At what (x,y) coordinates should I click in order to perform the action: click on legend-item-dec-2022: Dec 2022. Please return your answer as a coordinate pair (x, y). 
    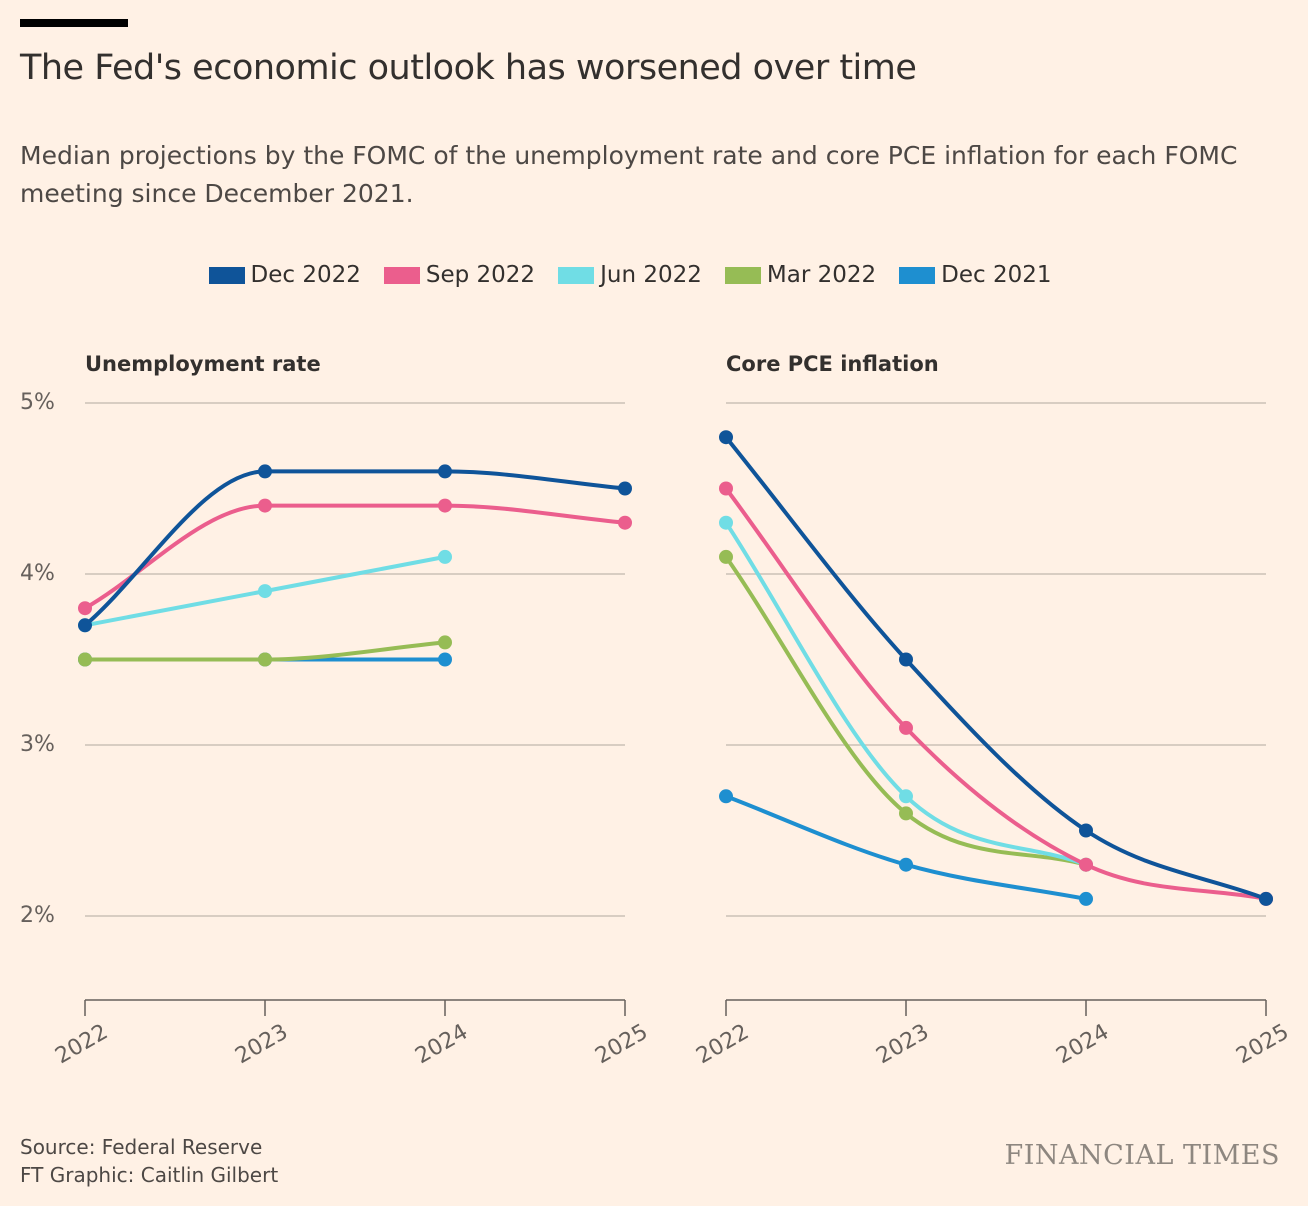
    Looking at the image, I should click on (284, 275).